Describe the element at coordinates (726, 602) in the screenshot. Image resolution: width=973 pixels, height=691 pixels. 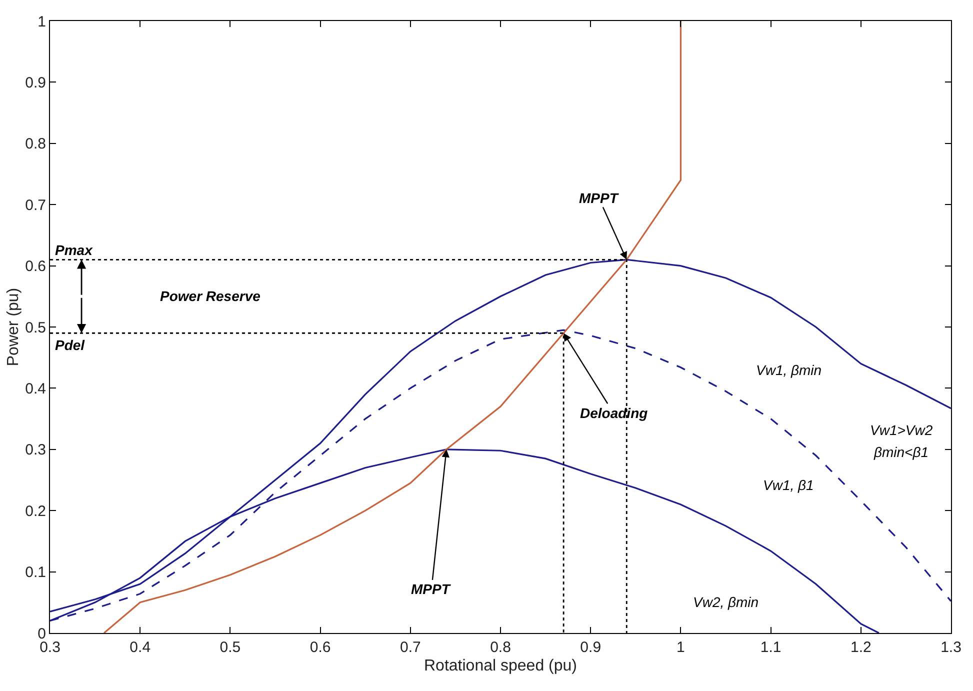
I see `annotation: Vw2, βmin` at that location.